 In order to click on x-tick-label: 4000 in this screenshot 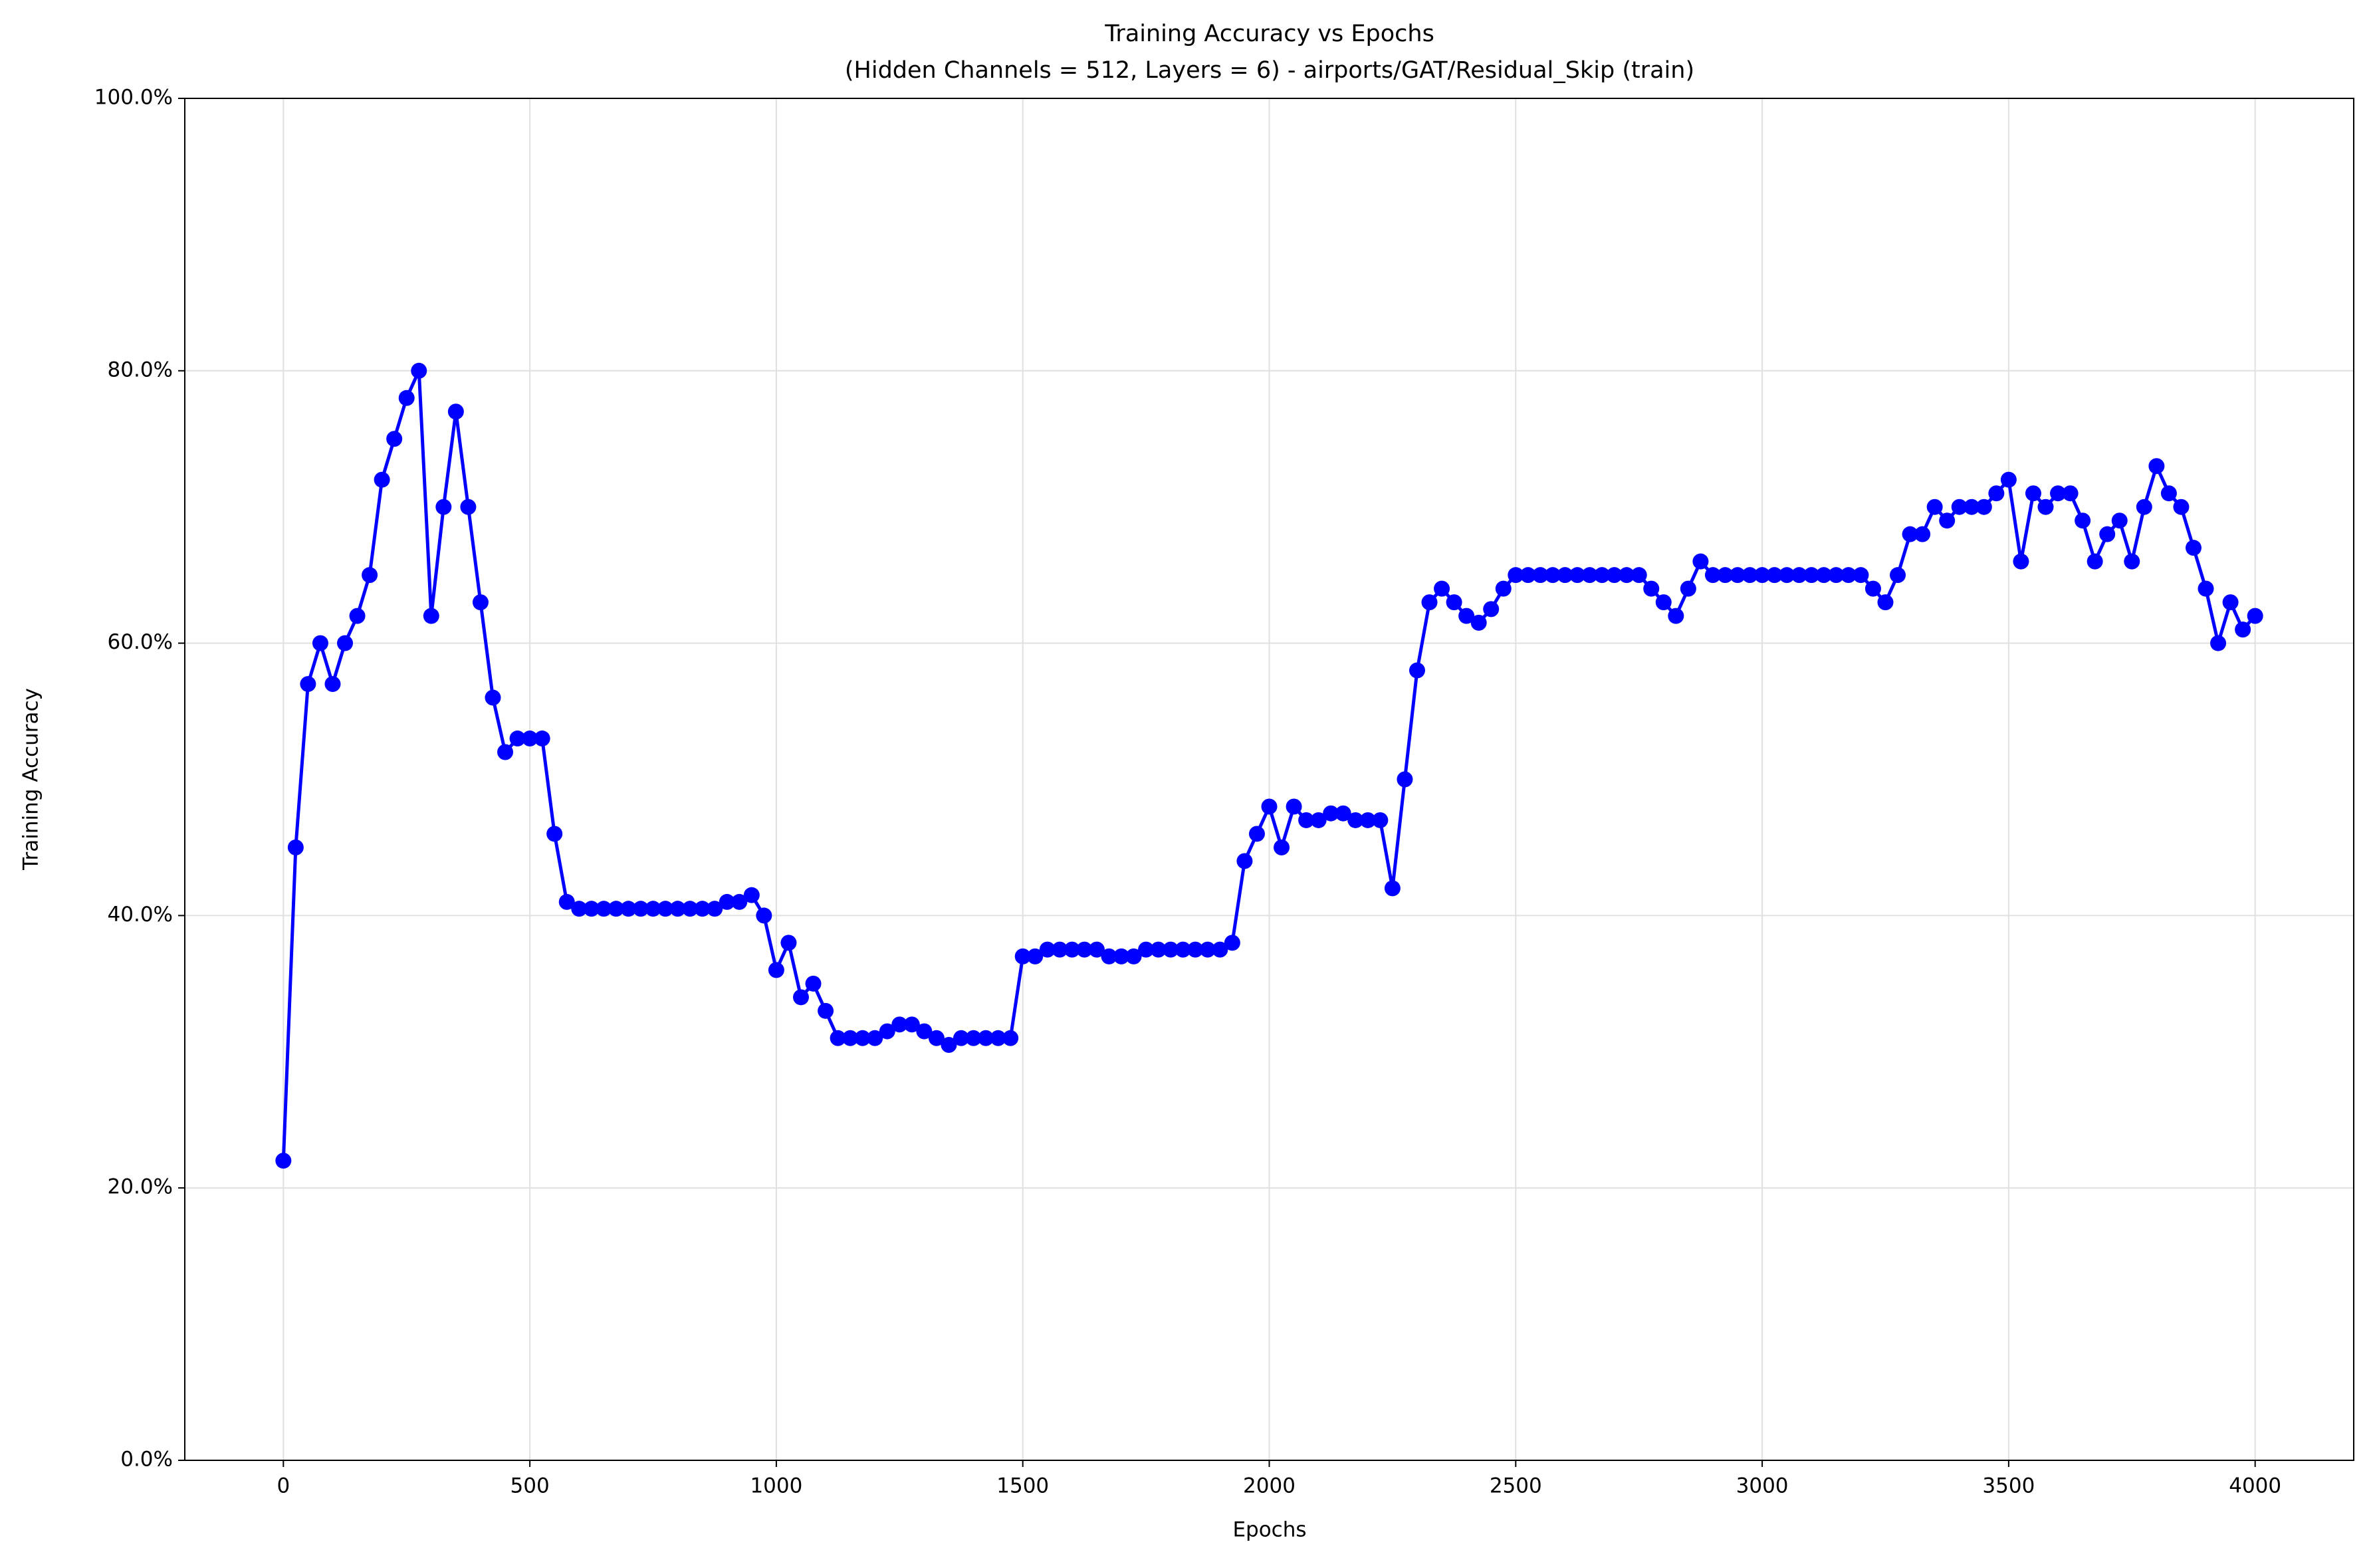, I will do `click(2255, 1486)`.